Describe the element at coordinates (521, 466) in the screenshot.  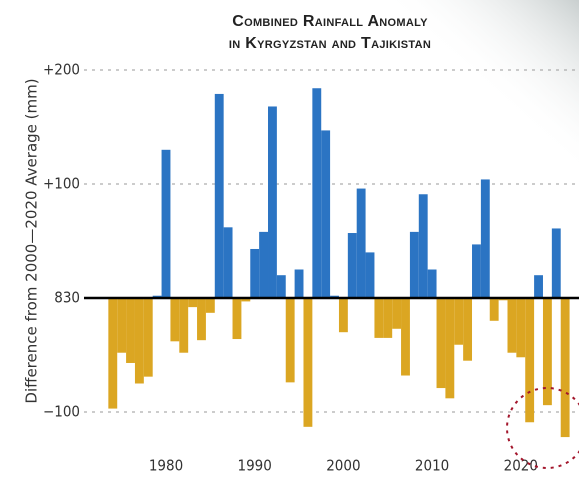
I see `x-tick-label: 2020` at that location.